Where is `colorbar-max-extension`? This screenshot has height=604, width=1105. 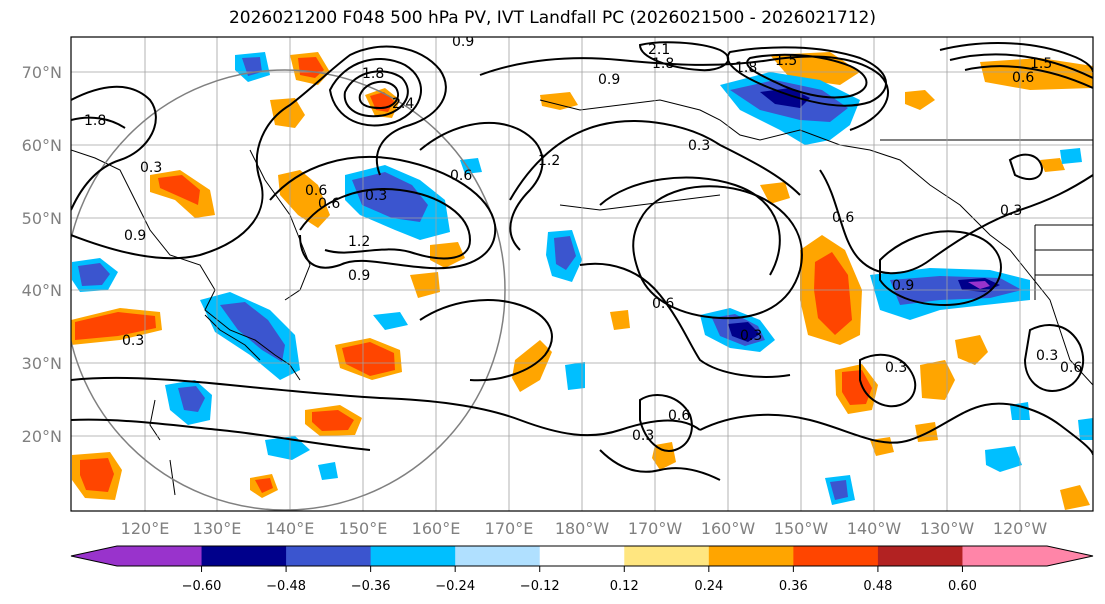 colorbar-max-extension is located at coordinates (1070, 556).